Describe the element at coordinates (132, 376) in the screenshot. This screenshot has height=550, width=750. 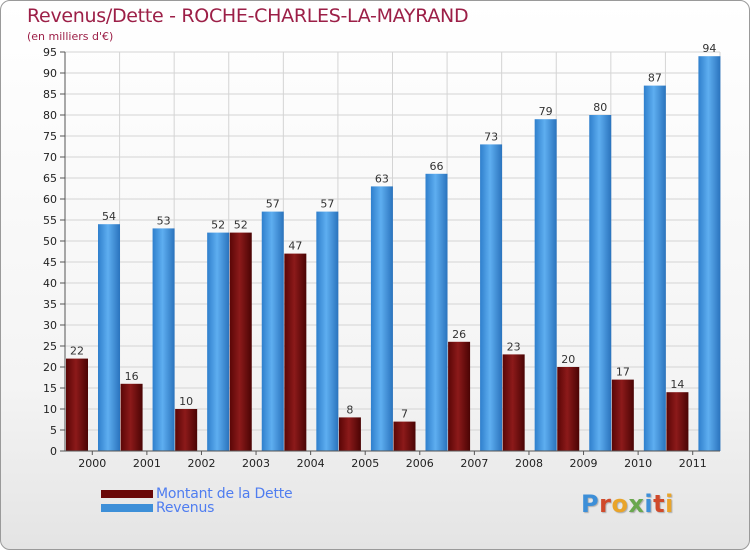
I see `data-label-debt-2001: 16` at that location.